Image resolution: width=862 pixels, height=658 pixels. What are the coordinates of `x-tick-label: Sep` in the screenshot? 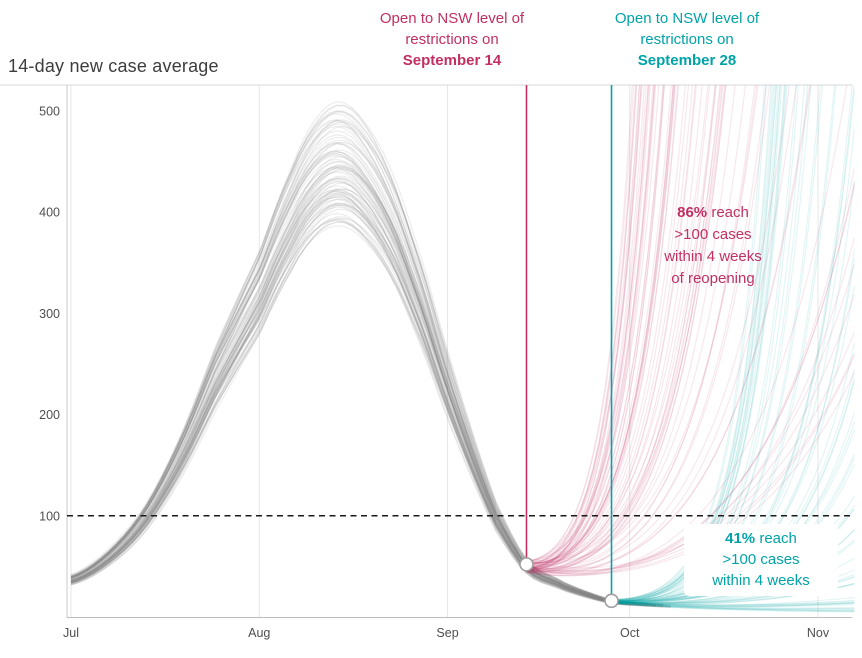 It's located at (447, 633).